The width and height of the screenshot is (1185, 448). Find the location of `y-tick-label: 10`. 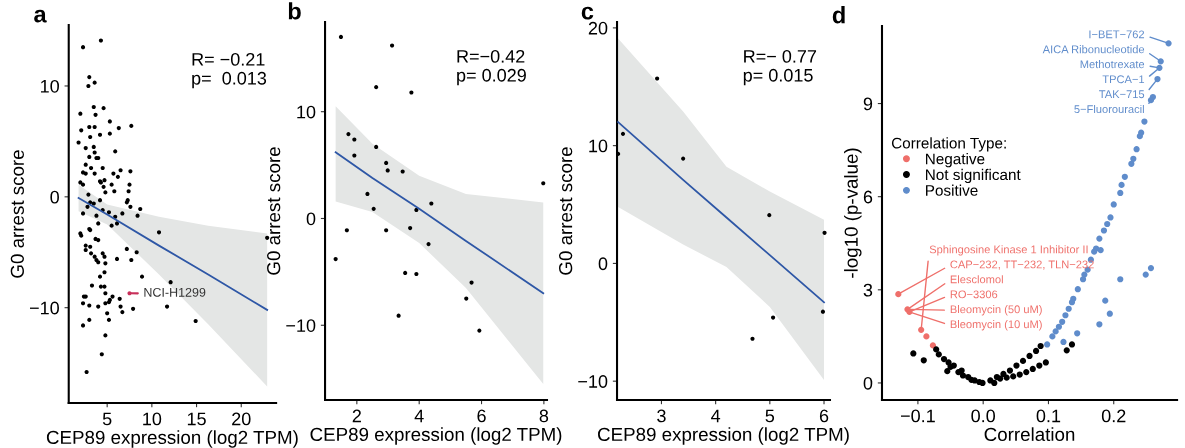

y-tick-label: 10 is located at coordinates (50, 86).